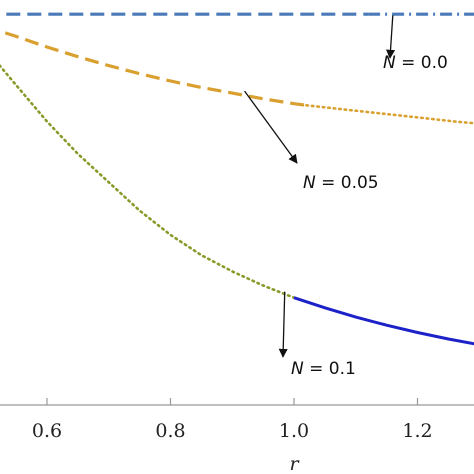 The height and width of the screenshot is (474, 474). I want to click on annotation-label: N = 0.05, so click(341, 183).